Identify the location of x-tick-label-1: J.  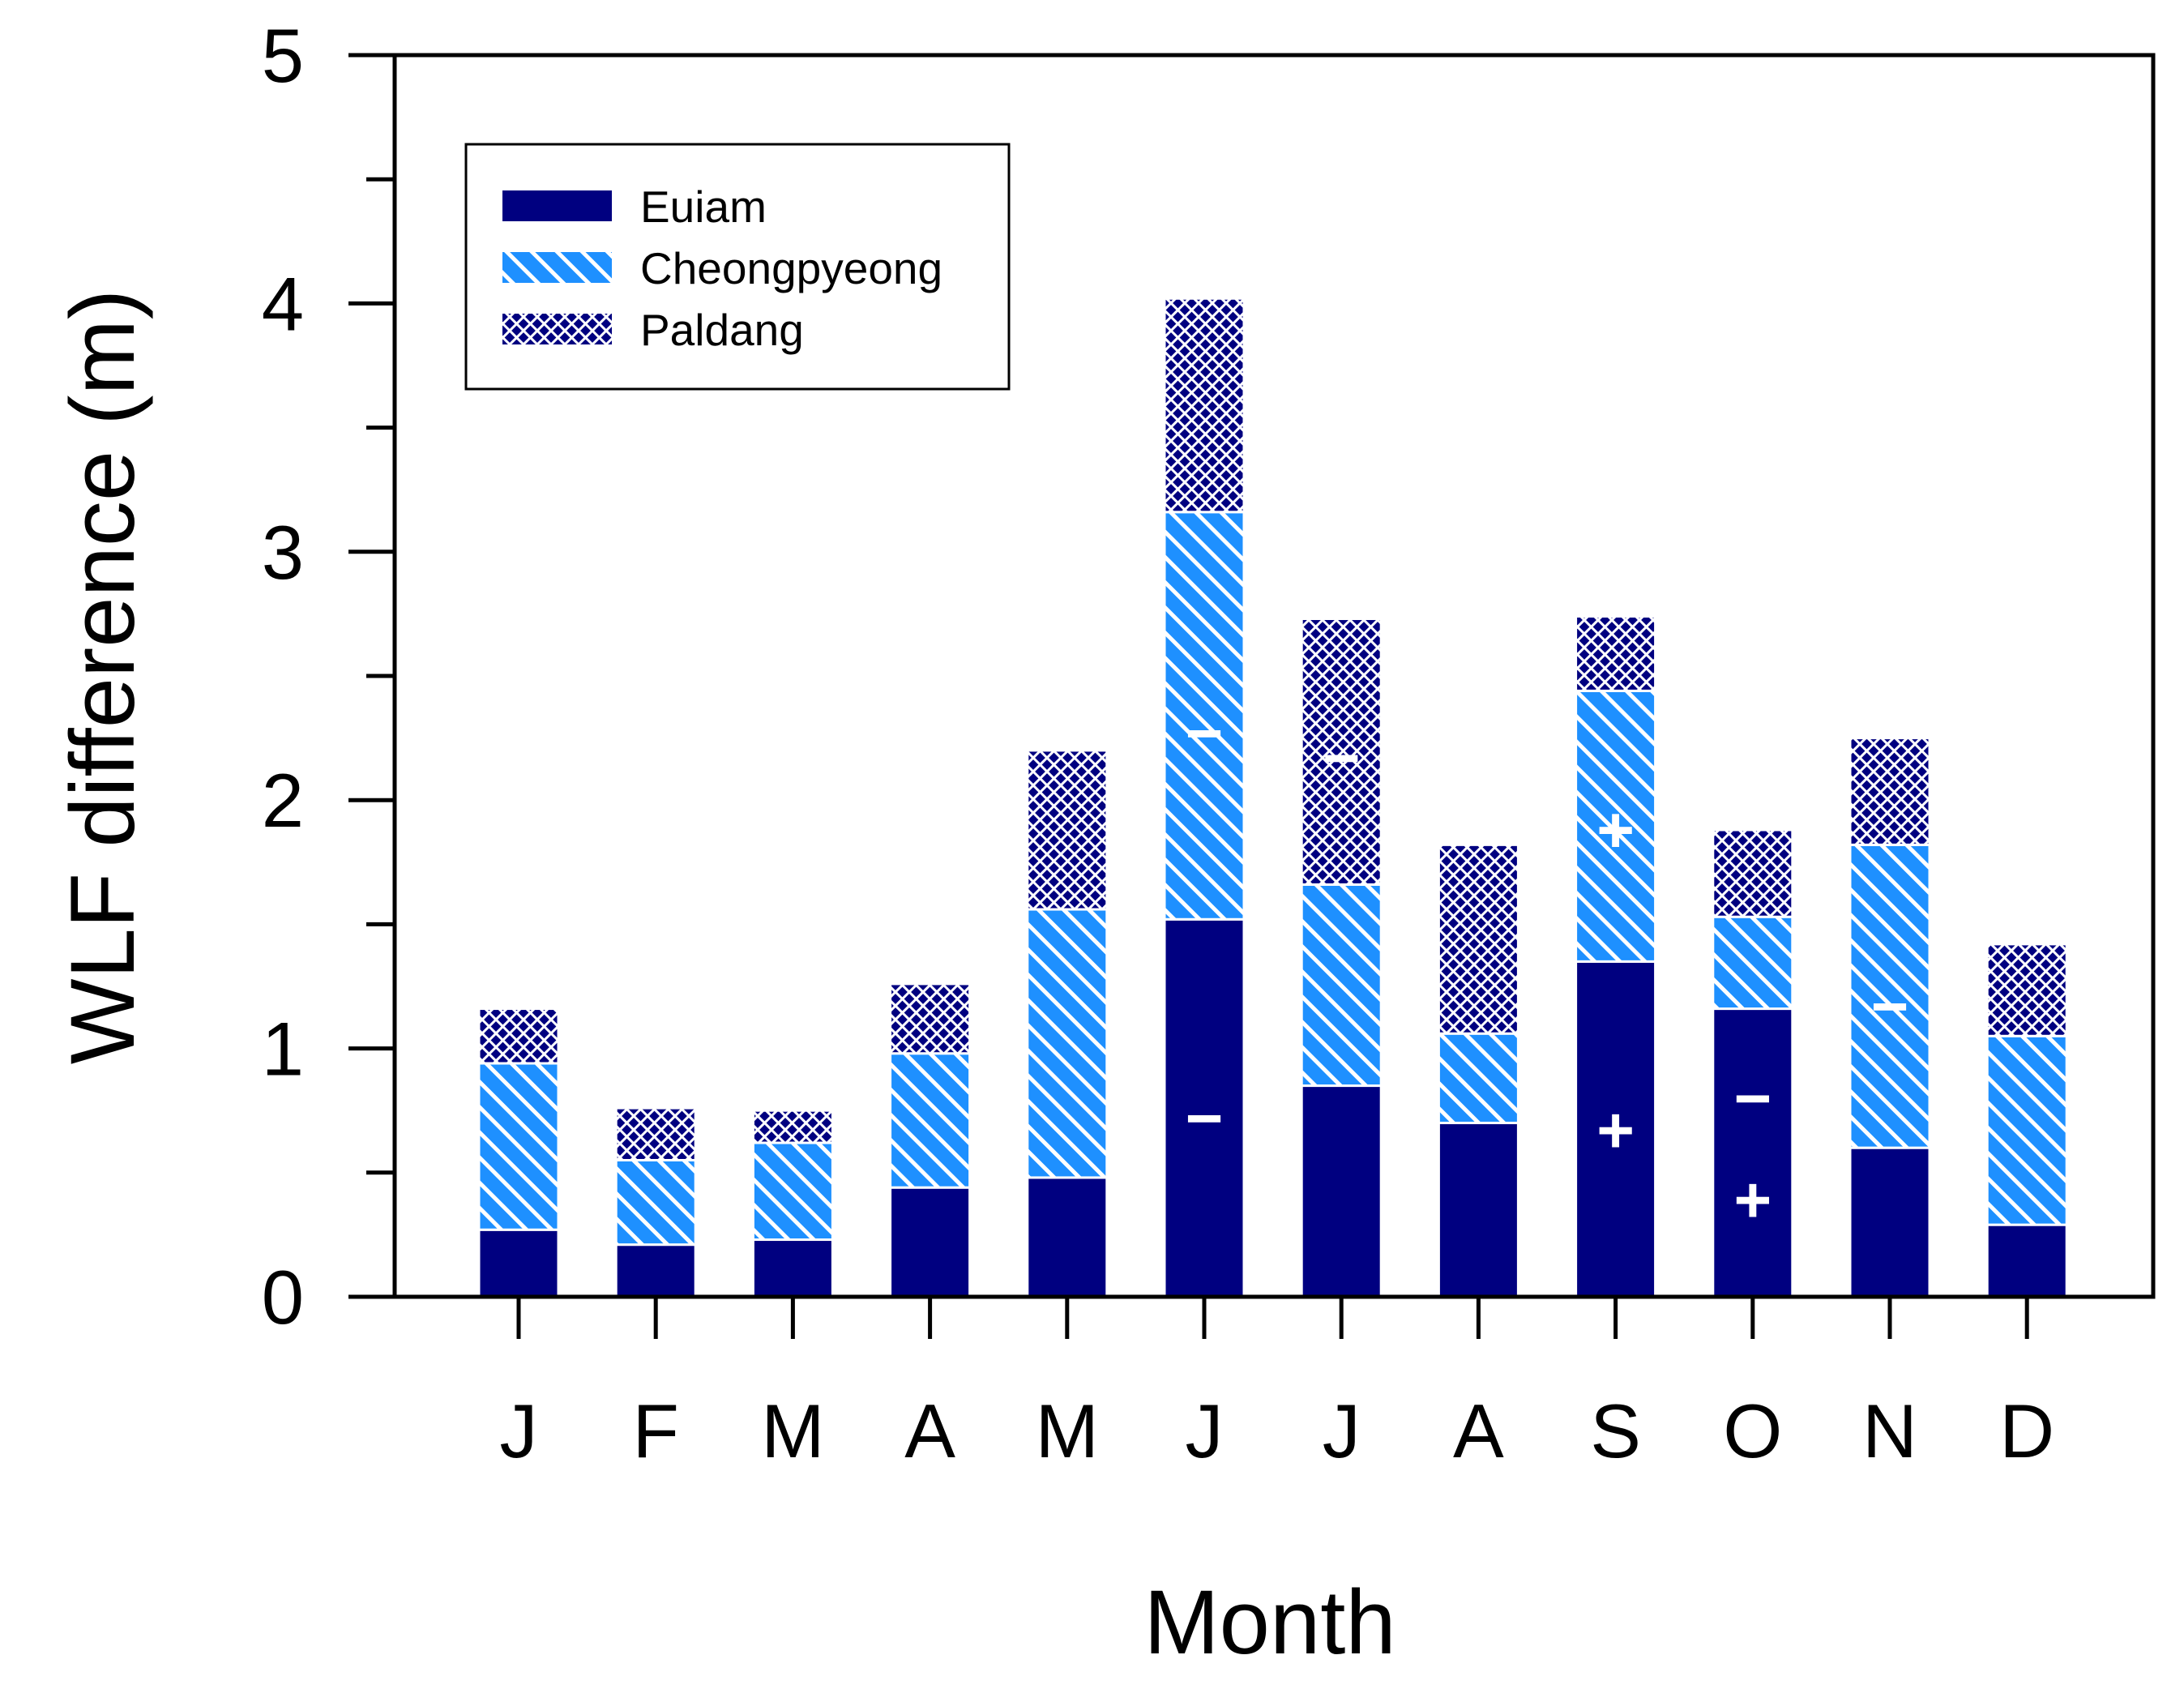
(519, 1430).